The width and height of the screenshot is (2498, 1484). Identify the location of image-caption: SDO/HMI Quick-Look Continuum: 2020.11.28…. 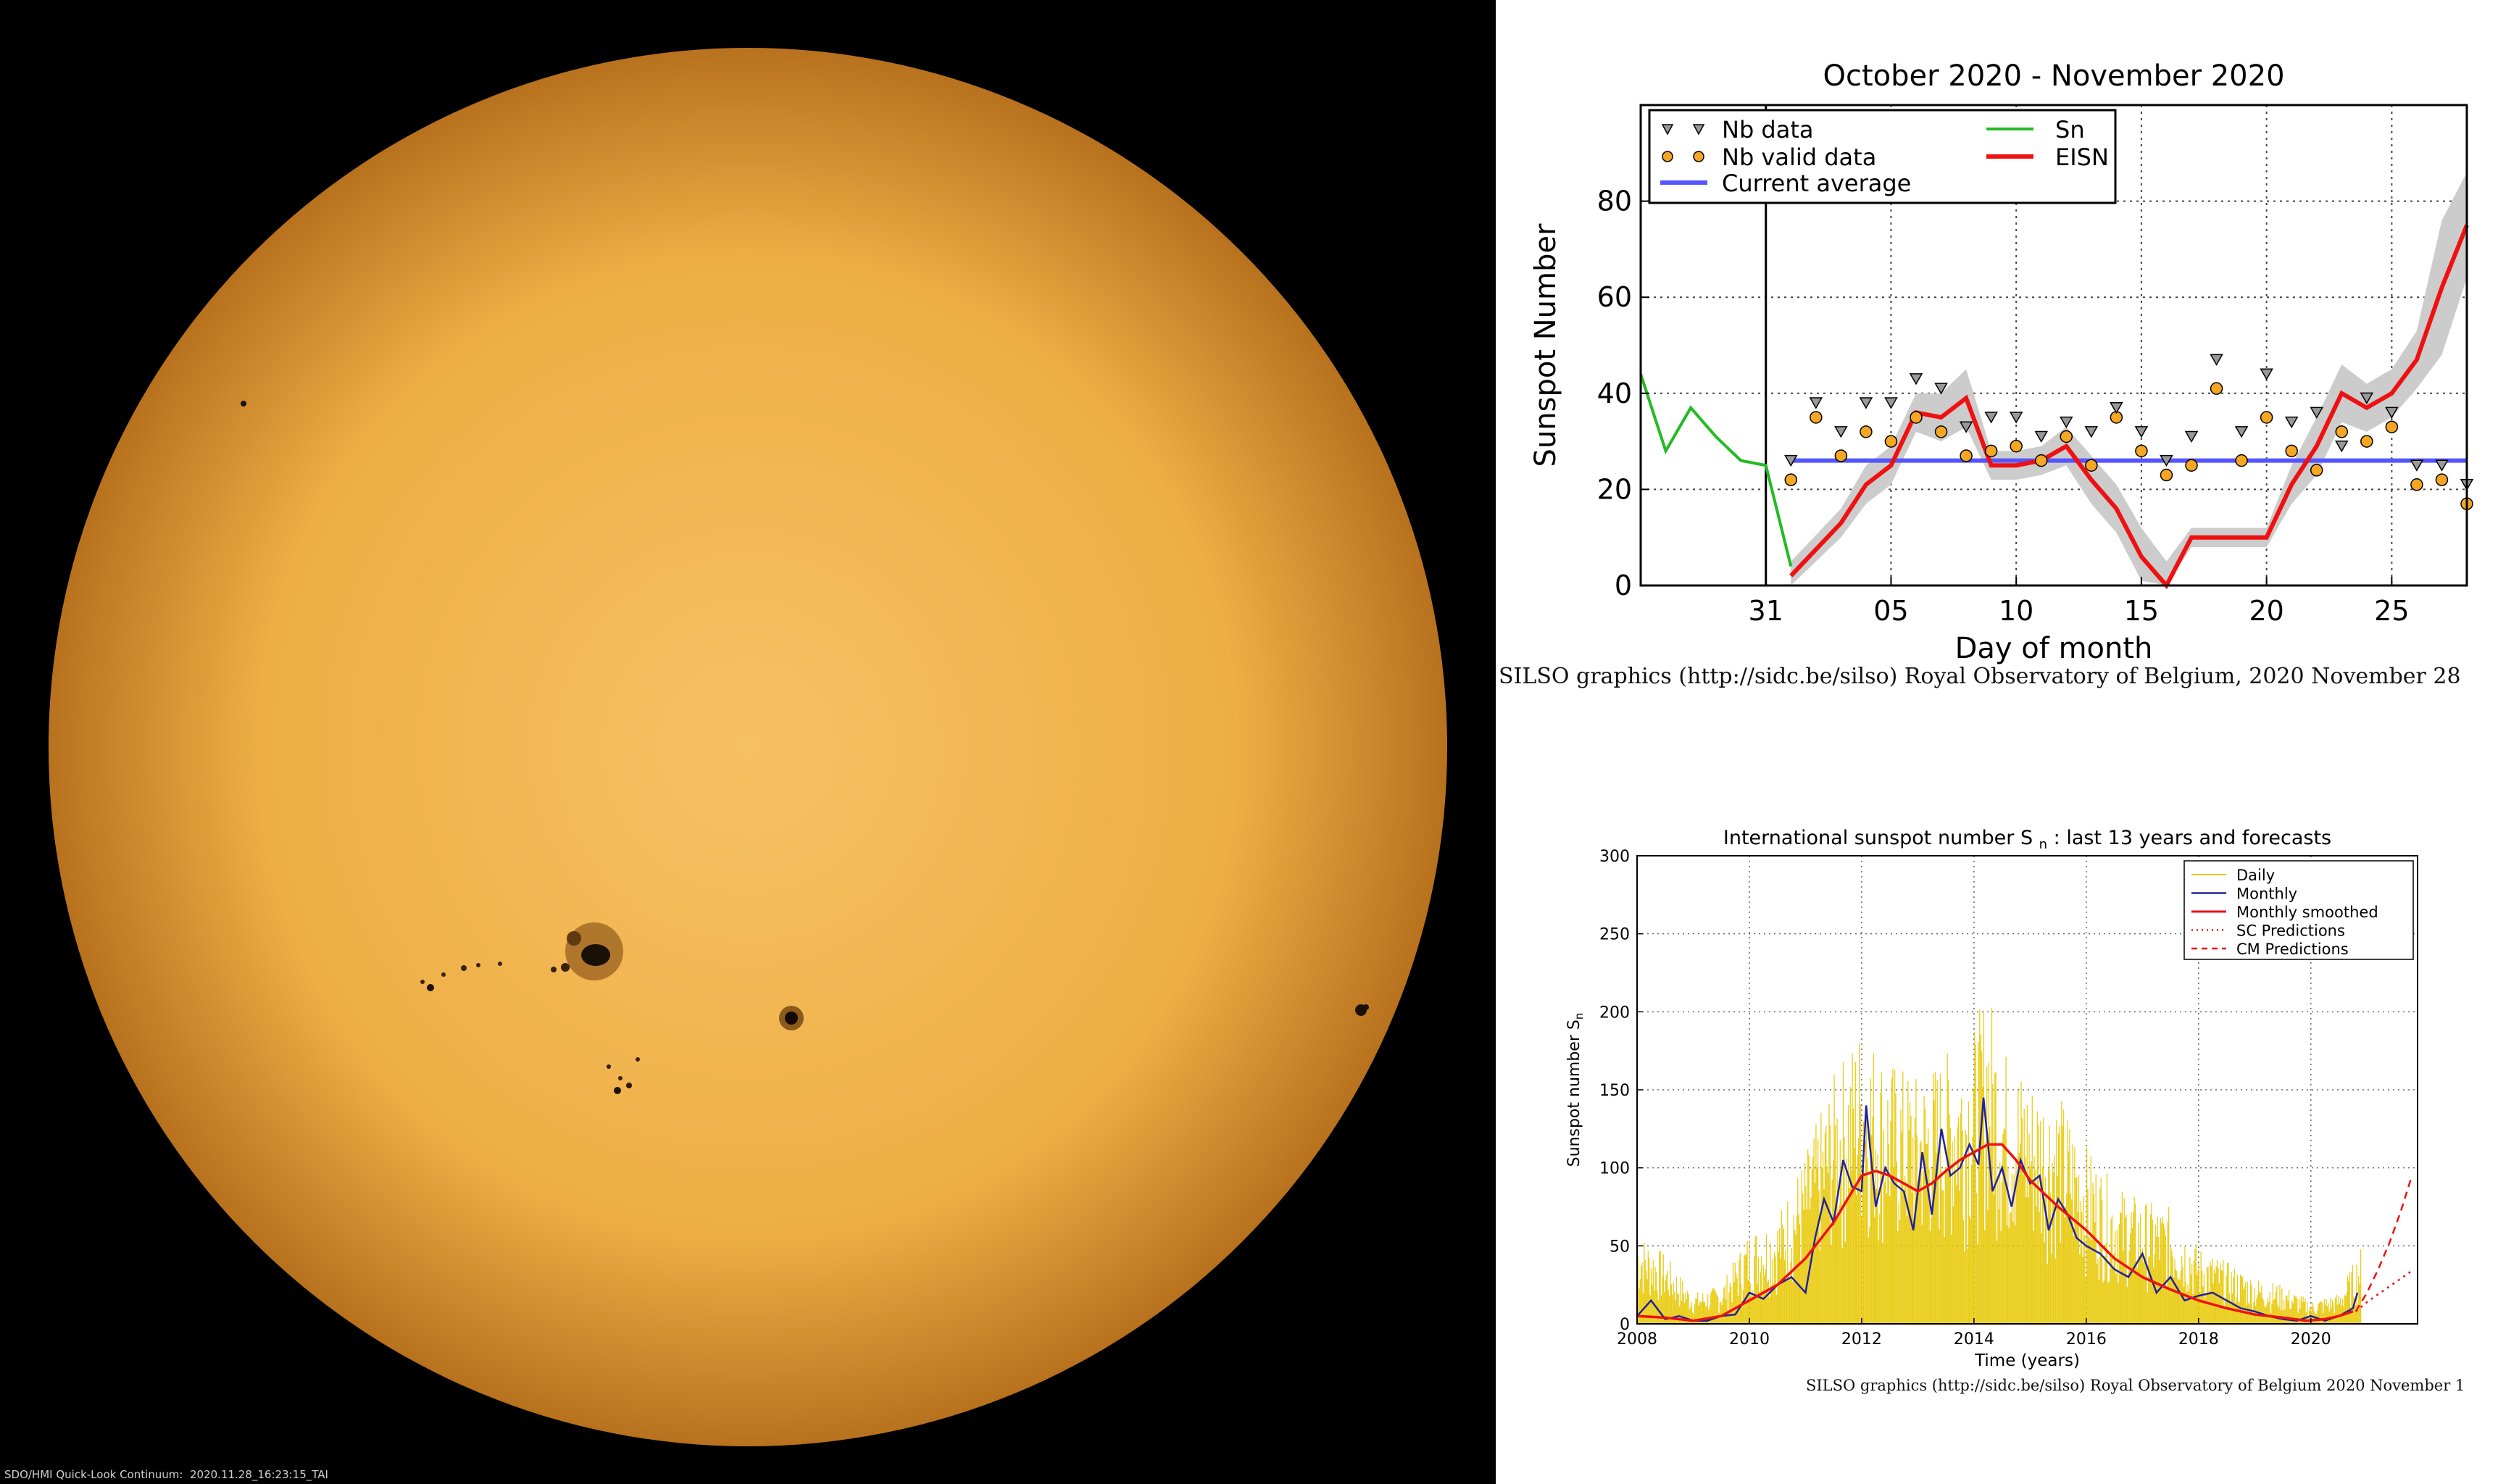
(166, 1474).